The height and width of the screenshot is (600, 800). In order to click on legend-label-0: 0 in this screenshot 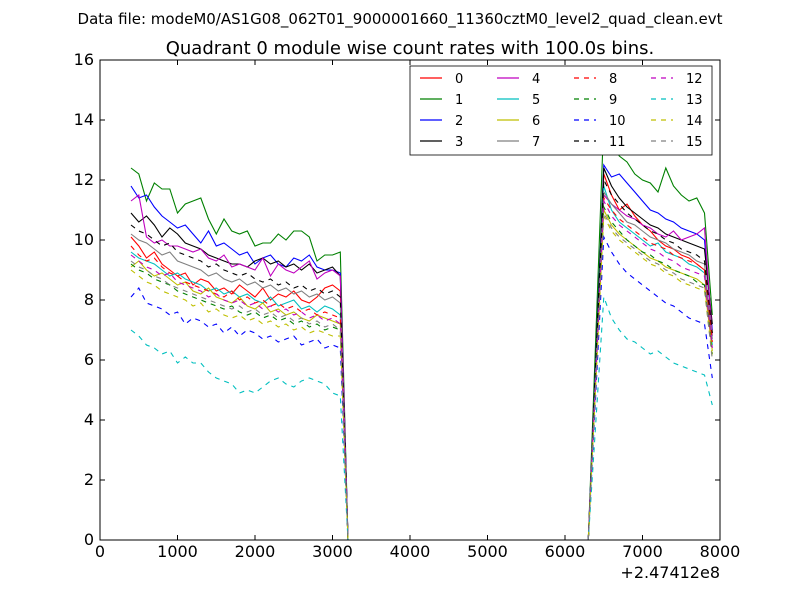, I will do `click(459, 79)`.